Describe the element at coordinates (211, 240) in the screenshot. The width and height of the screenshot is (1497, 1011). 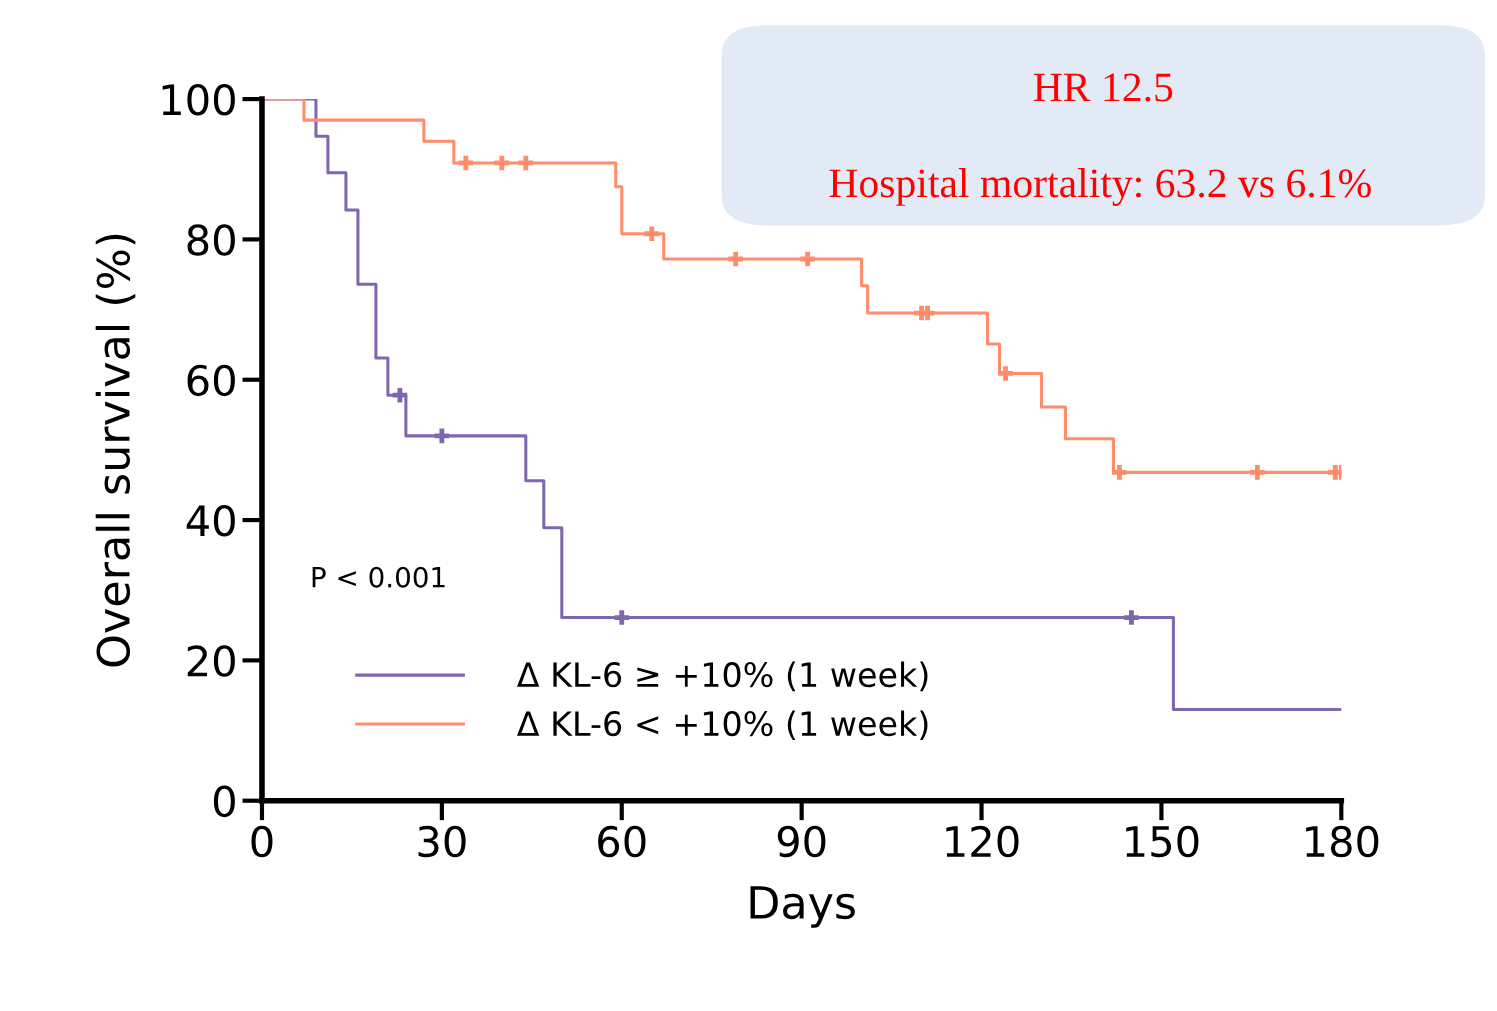
I see `y-tick-label: 80` at that location.